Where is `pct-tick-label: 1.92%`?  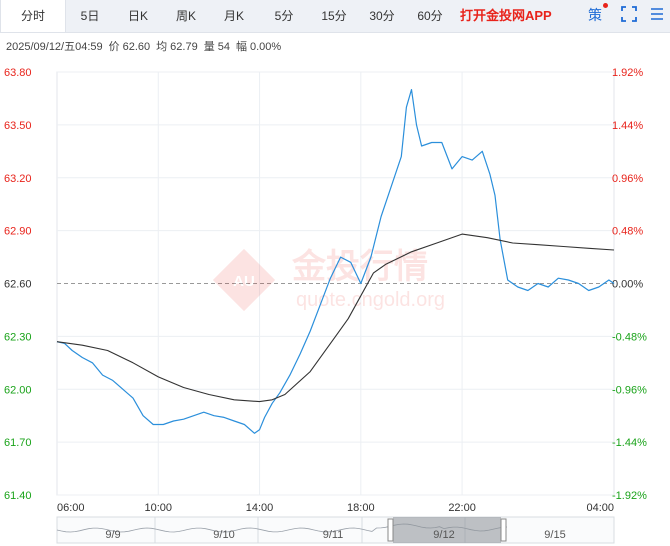 pct-tick-label: 1.92% is located at coordinates (627, 73).